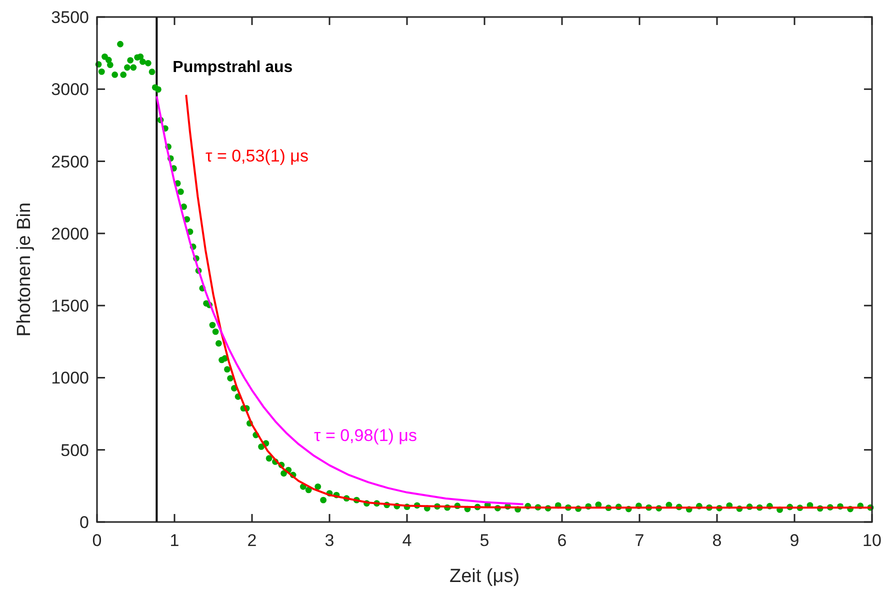 Image resolution: width=883 pixels, height=590 pixels. What do you see at coordinates (70, 234) in the screenshot?
I see `y-tick-label: 2000` at bounding box center [70, 234].